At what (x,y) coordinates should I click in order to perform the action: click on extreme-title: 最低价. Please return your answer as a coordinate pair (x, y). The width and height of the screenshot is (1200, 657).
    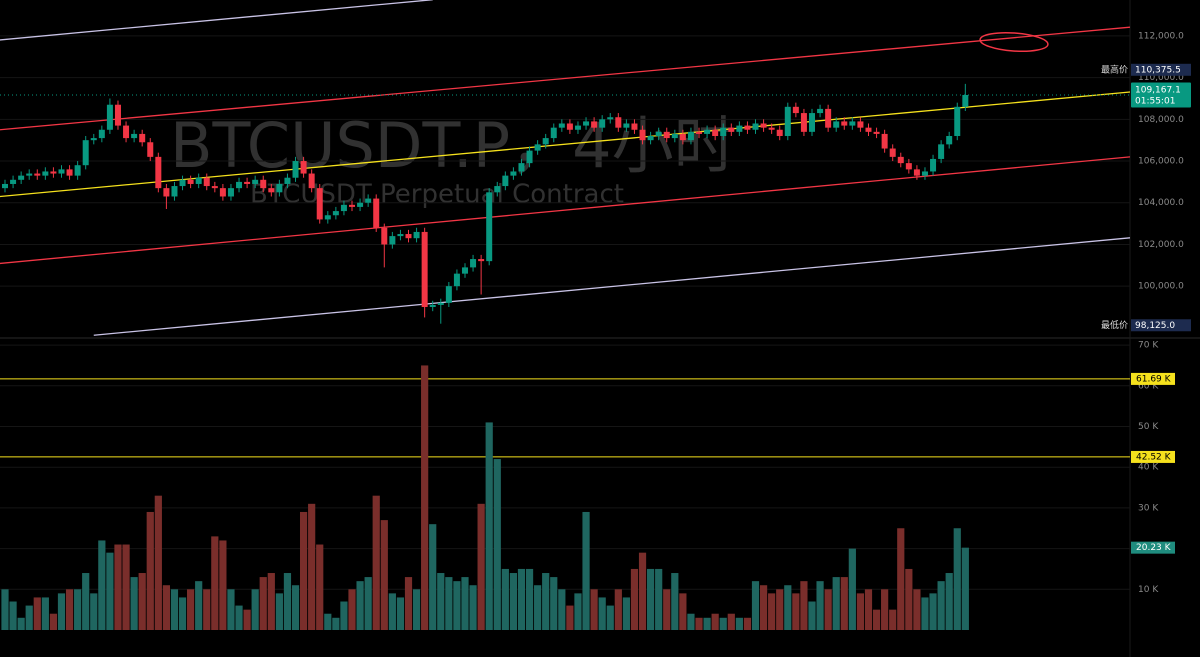
    Looking at the image, I should click on (1114, 325).